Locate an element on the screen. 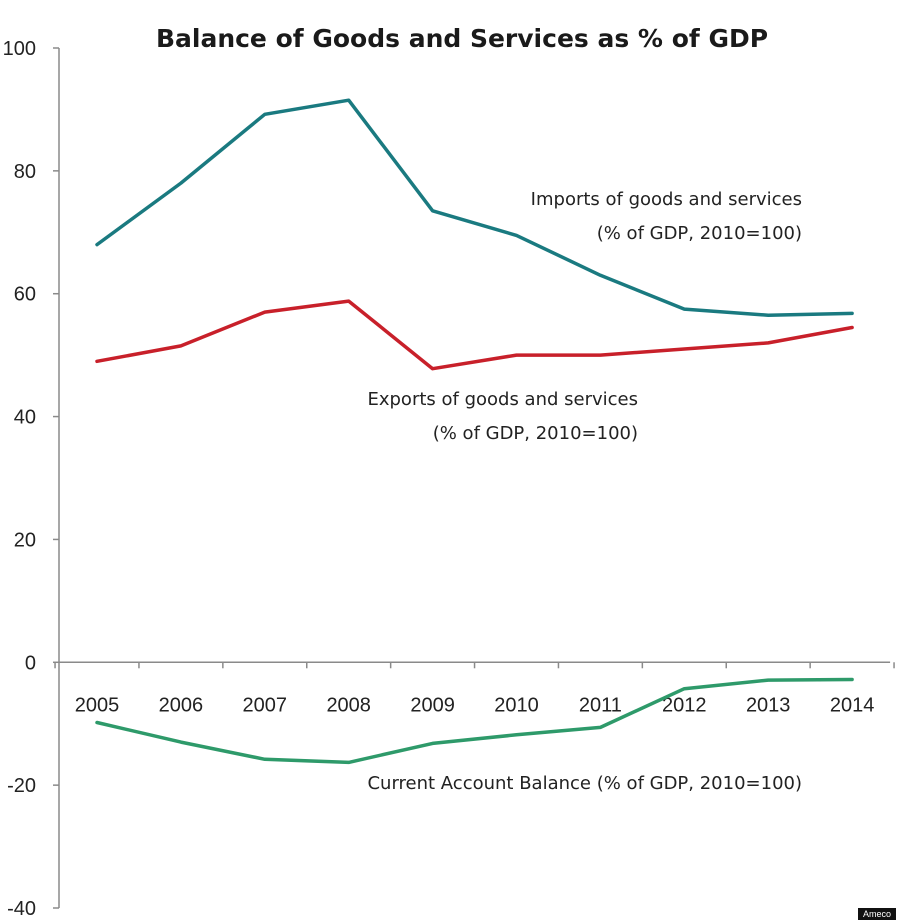 The image size is (900, 923). imports-label-line-1: Imports of goods and services is located at coordinates (666, 199).